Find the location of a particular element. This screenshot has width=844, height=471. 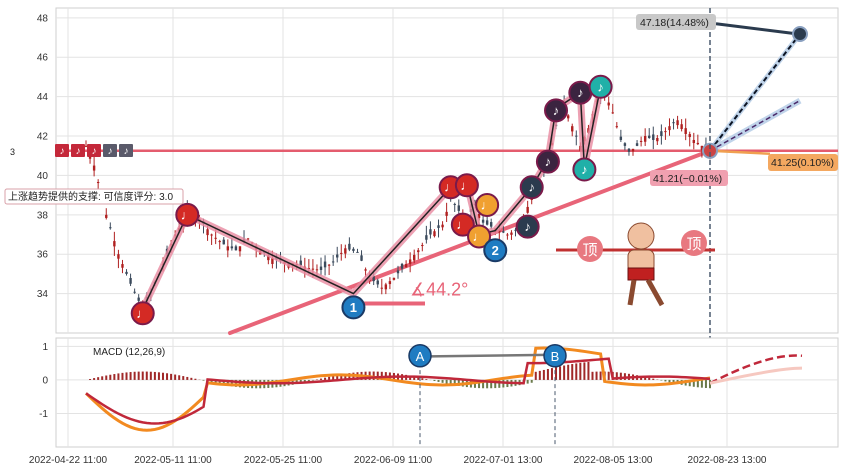

target-box is located at coordinates (676, 22).